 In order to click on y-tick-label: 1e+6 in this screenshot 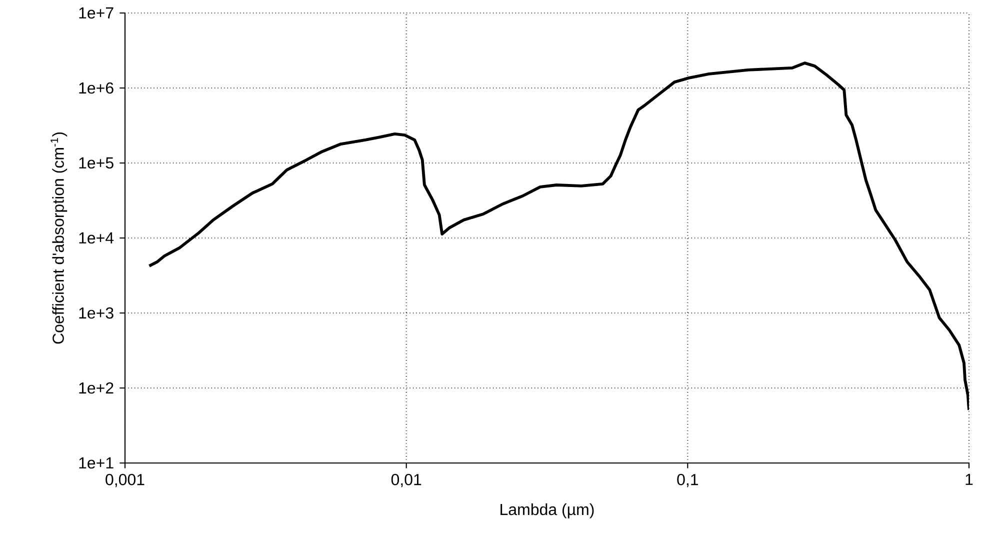, I will do `click(96, 88)`.